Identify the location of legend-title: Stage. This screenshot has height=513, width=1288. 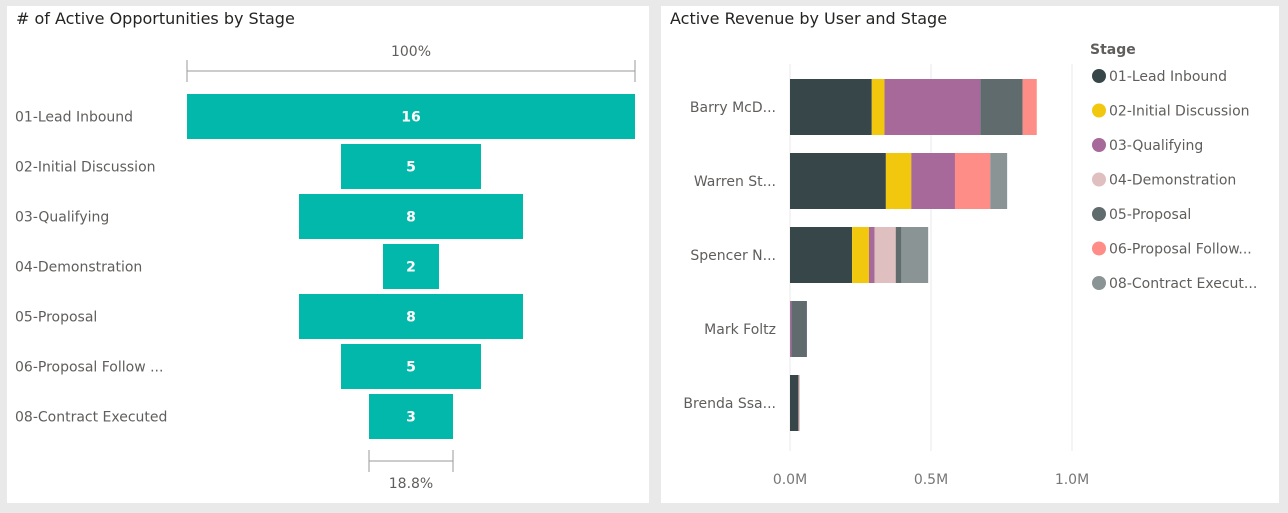
(1113, 50).